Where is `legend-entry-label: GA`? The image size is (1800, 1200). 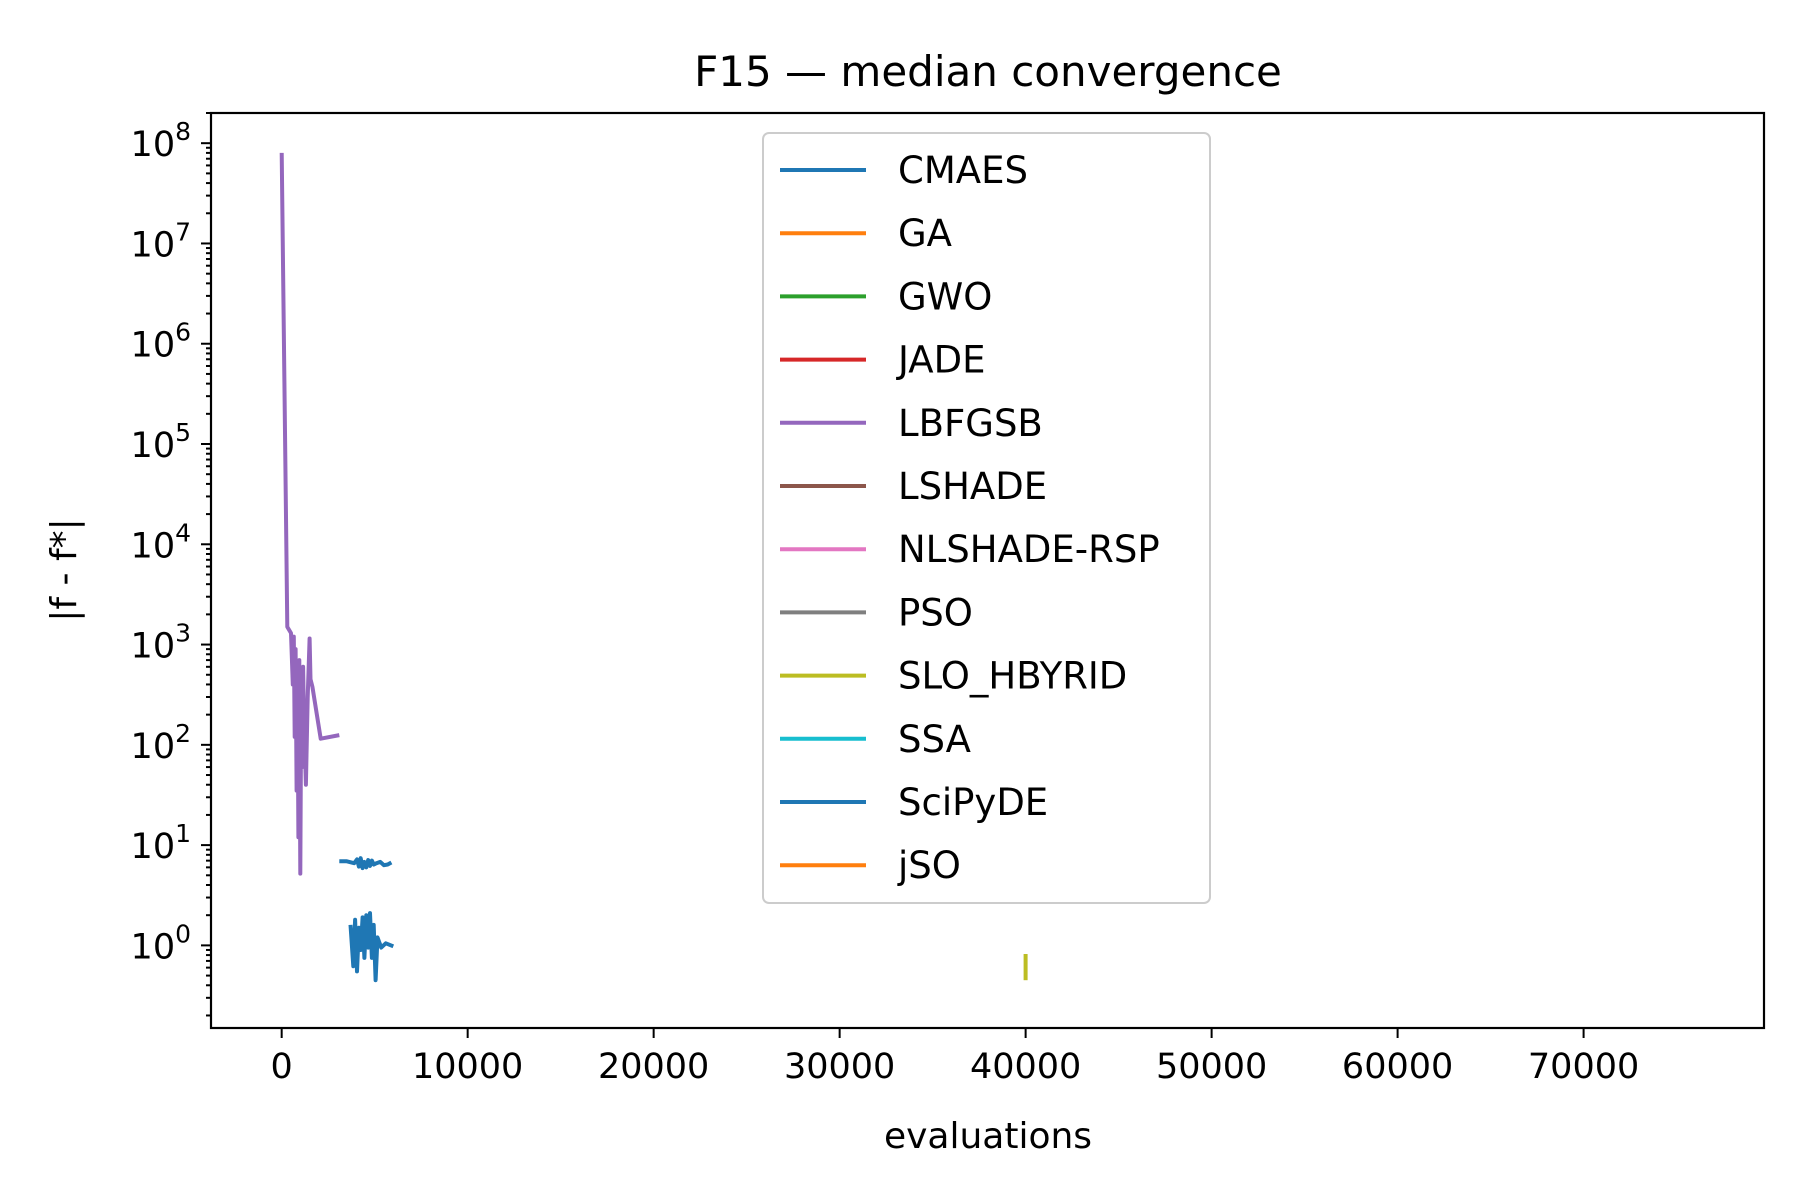 legend-entry-label: GA is located at coordinates (925, 233).